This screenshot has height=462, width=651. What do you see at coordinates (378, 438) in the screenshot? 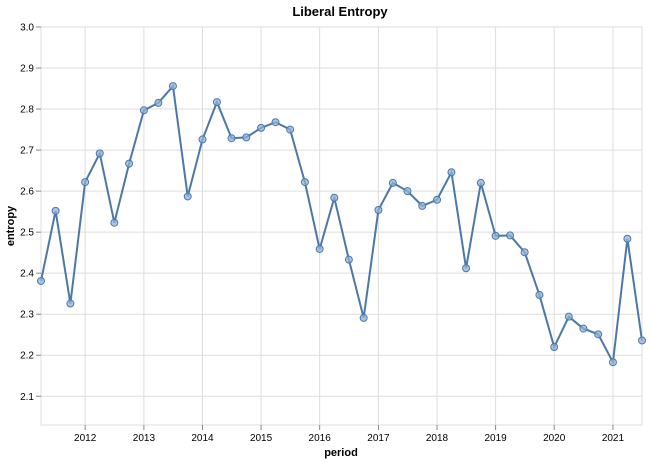
I see `x-tick-label: 2017` at bounding box center [378, 438].